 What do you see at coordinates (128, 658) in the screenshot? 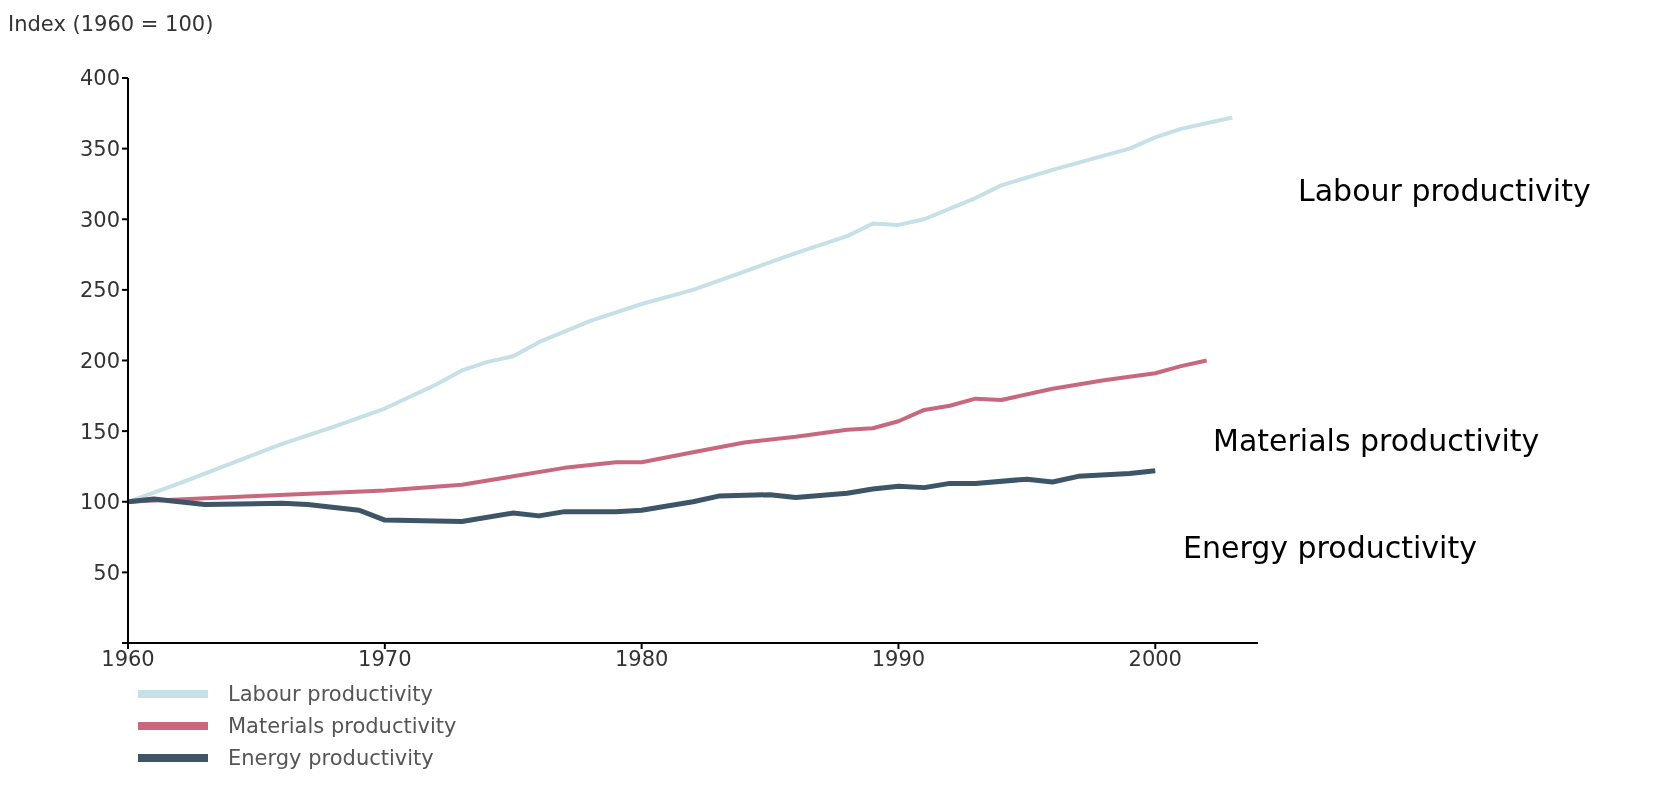
I see `x-tick-label: 1960` at bounding box center [128, 658].